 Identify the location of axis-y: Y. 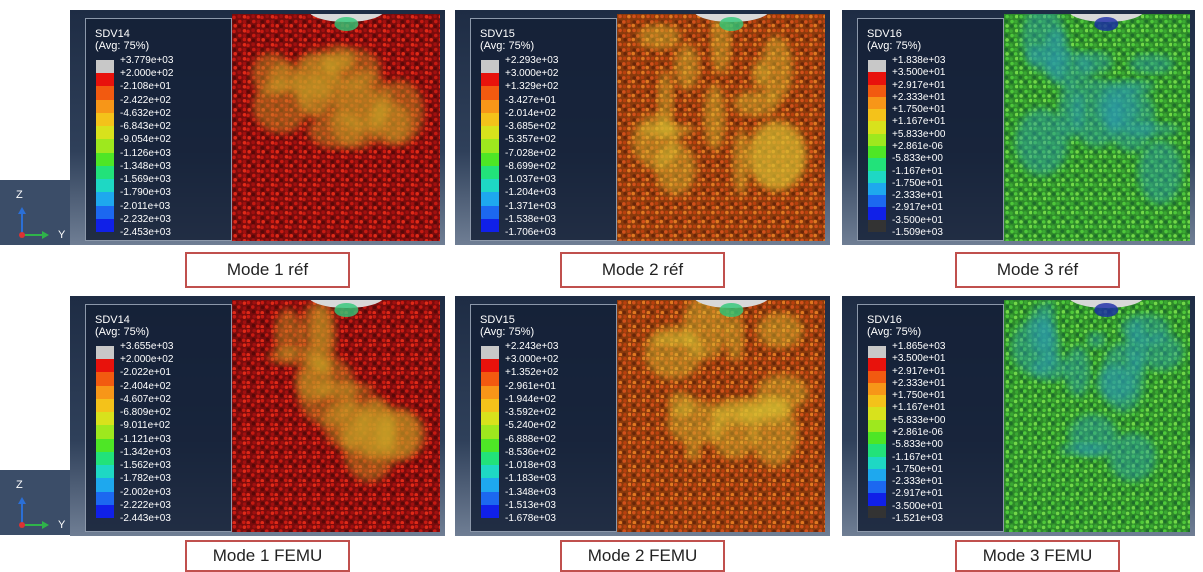
(62, 235).